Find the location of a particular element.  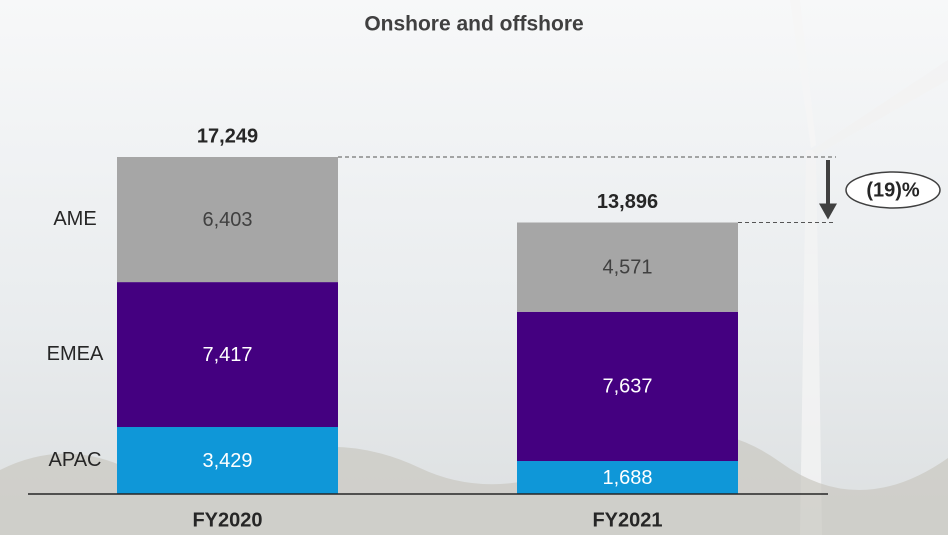

annotation-bubble is located at coordinates (893, 190).